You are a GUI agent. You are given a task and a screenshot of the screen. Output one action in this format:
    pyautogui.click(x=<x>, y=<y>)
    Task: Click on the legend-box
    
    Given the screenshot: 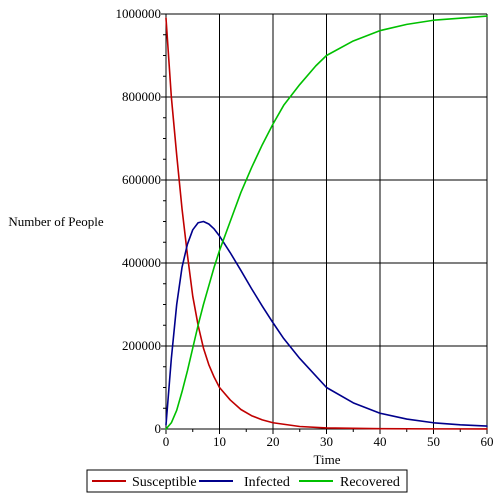 What is the action you would take?
    pyautogui.click(x=247, y=481)
    